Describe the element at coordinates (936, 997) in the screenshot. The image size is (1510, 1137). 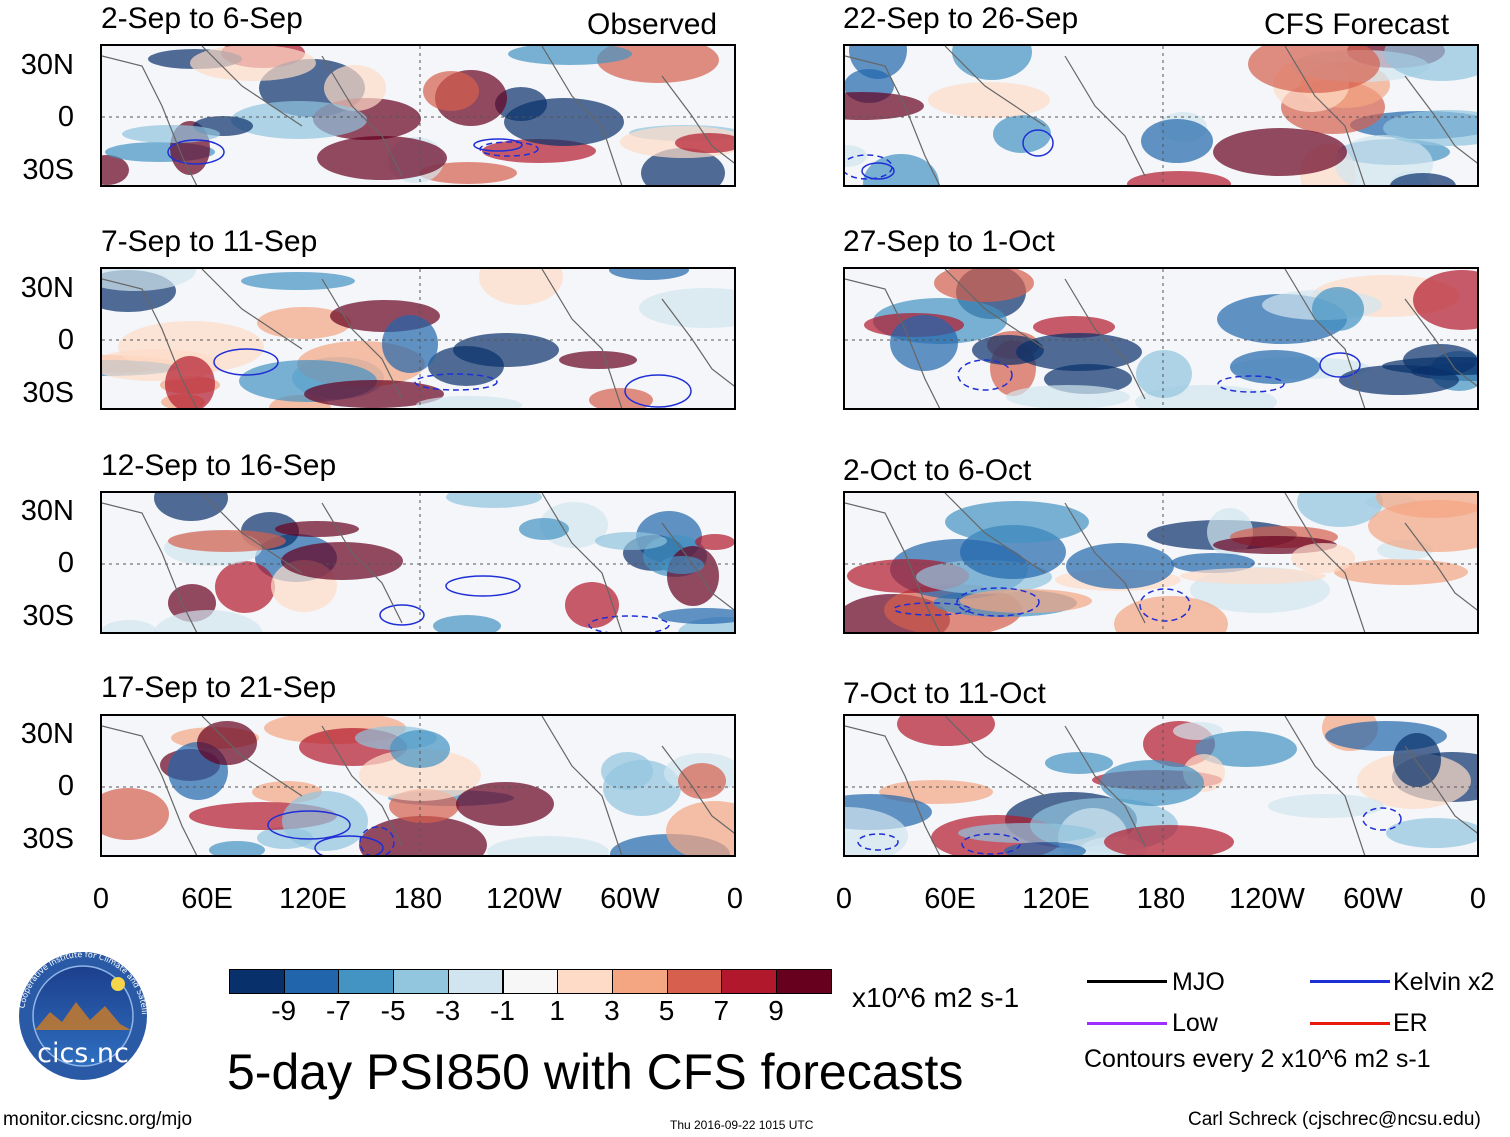
I see `colorbar-unit: x10^6 m2 s-1` at that location.